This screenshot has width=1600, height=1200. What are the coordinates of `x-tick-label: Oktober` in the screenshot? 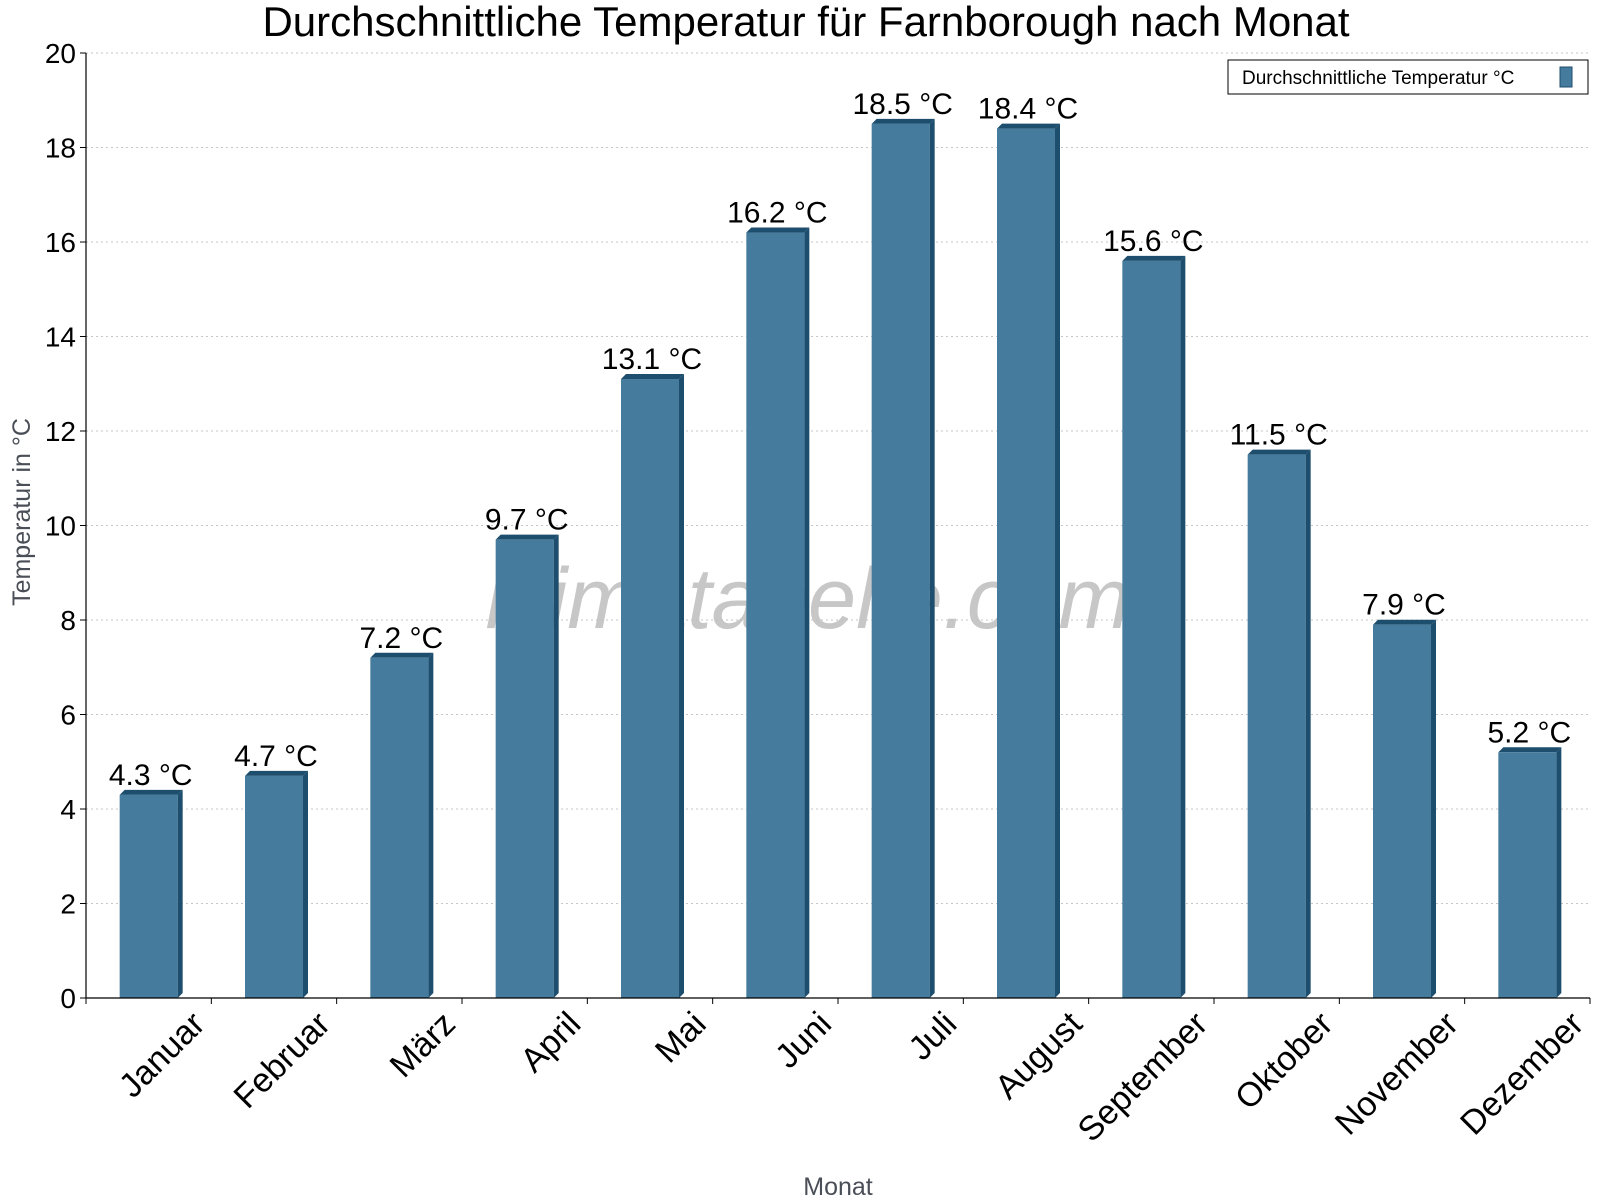 It's located at (1284, 1061).